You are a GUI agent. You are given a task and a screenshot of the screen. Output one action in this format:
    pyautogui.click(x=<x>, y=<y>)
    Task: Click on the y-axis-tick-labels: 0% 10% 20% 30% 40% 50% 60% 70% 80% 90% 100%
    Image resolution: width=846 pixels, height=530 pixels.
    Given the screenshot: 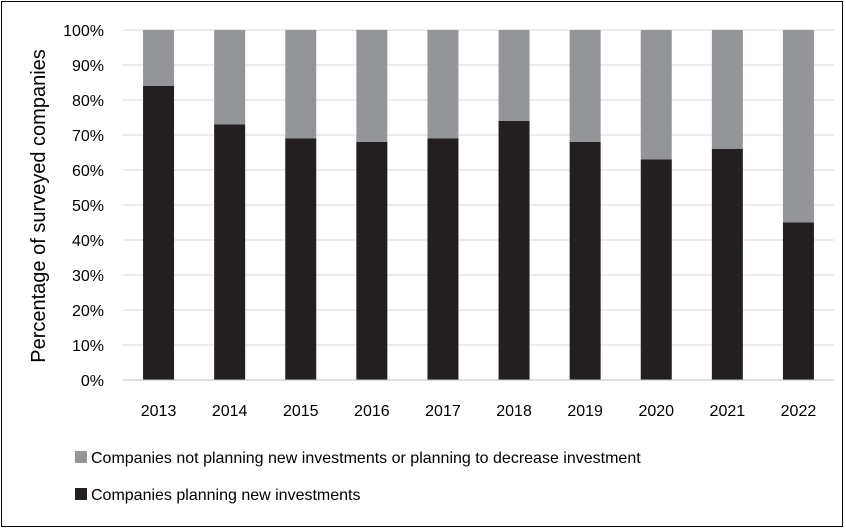 What is the action you would take?
    pyautogui.click(x=83, y=206)
    